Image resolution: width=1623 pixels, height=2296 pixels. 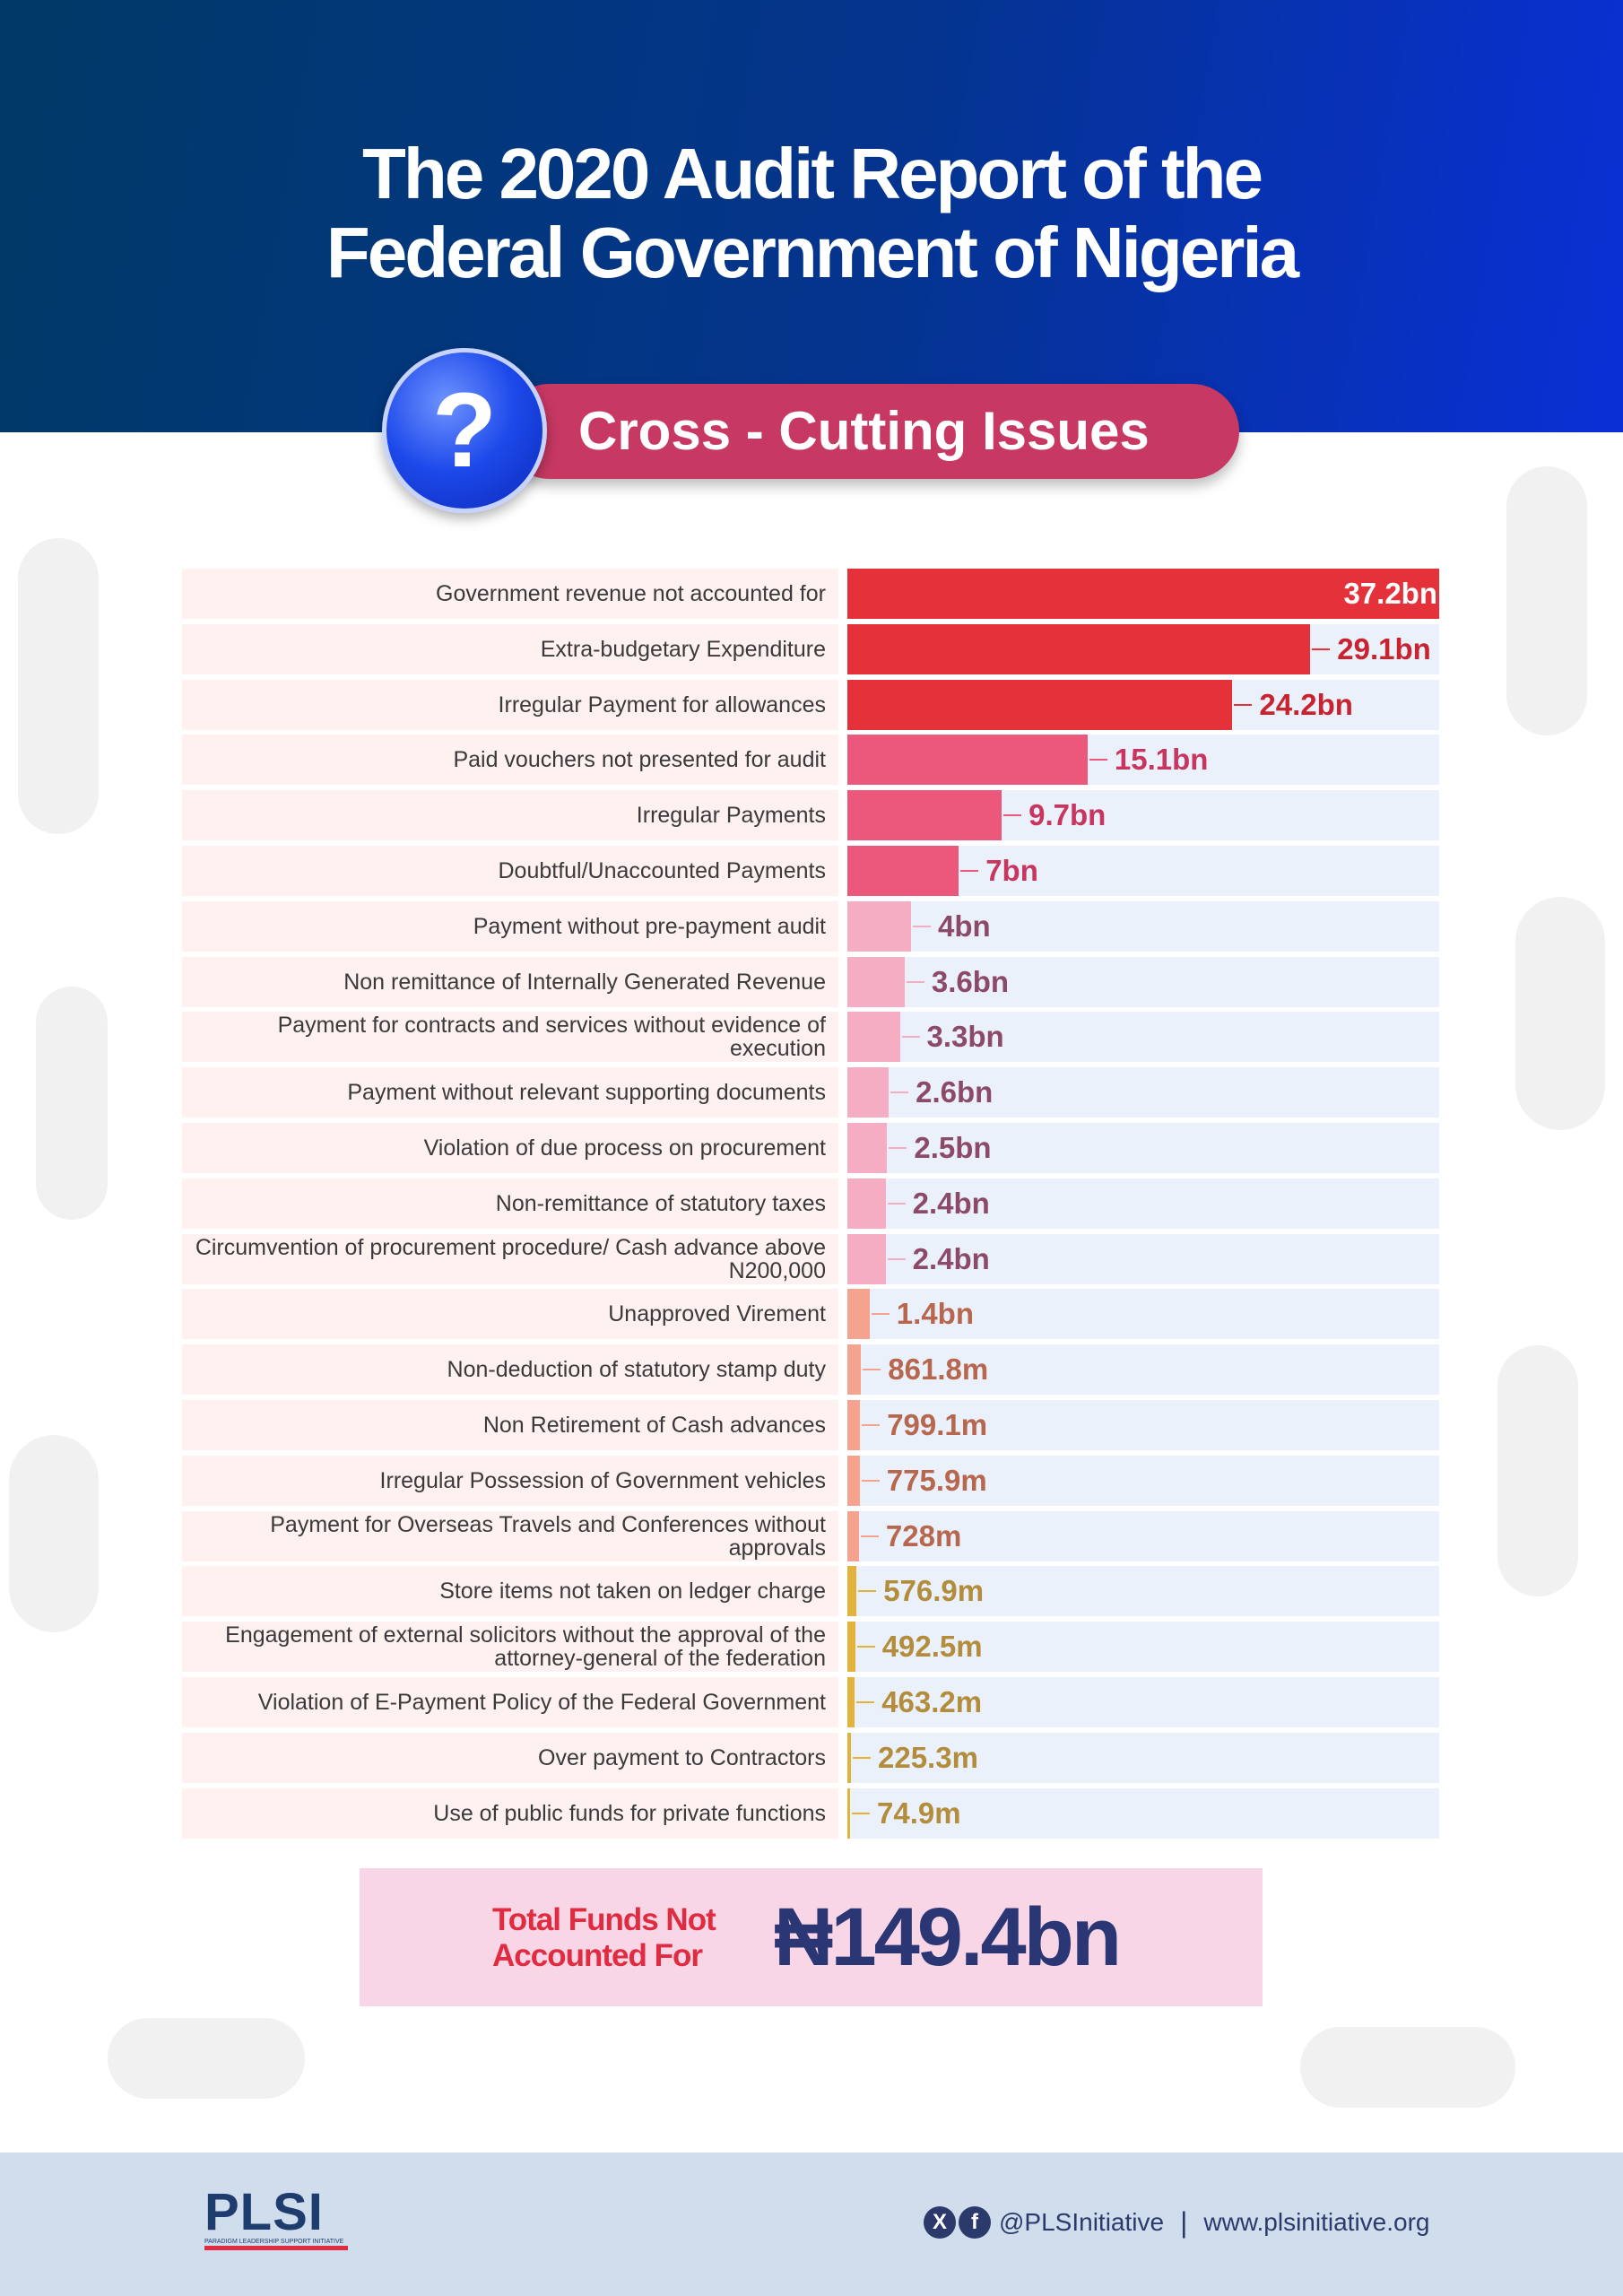 What do you see at coordinates (919, 1813) in the screenshot?
I see `value-label: 74.9m` at bounding box center [919, 1813].